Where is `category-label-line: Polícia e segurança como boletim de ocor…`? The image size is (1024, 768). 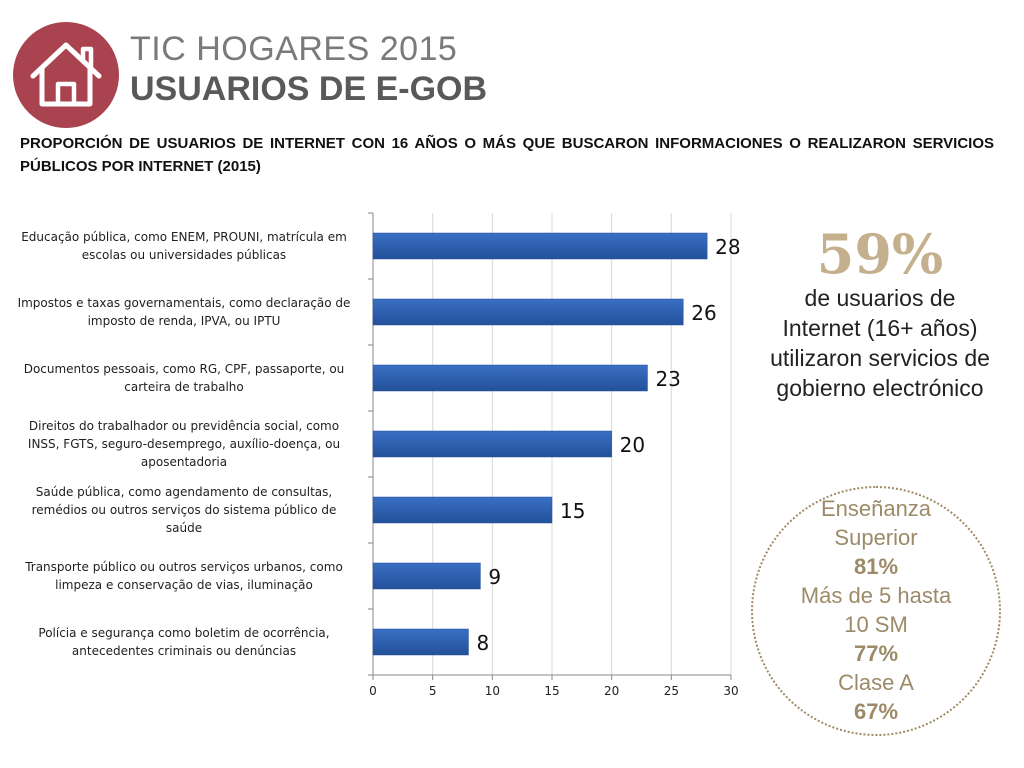 category-label-line: Polícia e segurança como boletim de ocor… is located at coordinates (183, 633).